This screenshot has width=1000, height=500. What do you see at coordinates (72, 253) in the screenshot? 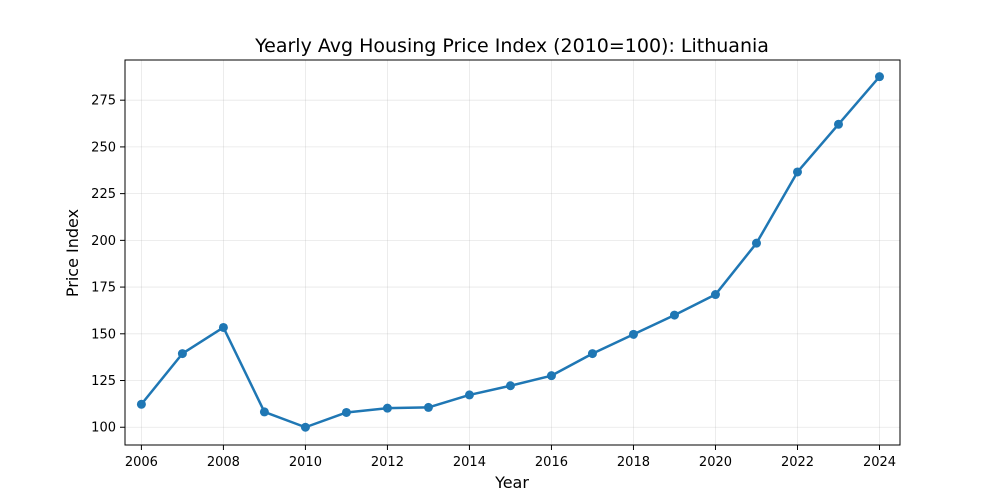
I see `y-axis-label: Price Index` at bounding box center [72, 253].